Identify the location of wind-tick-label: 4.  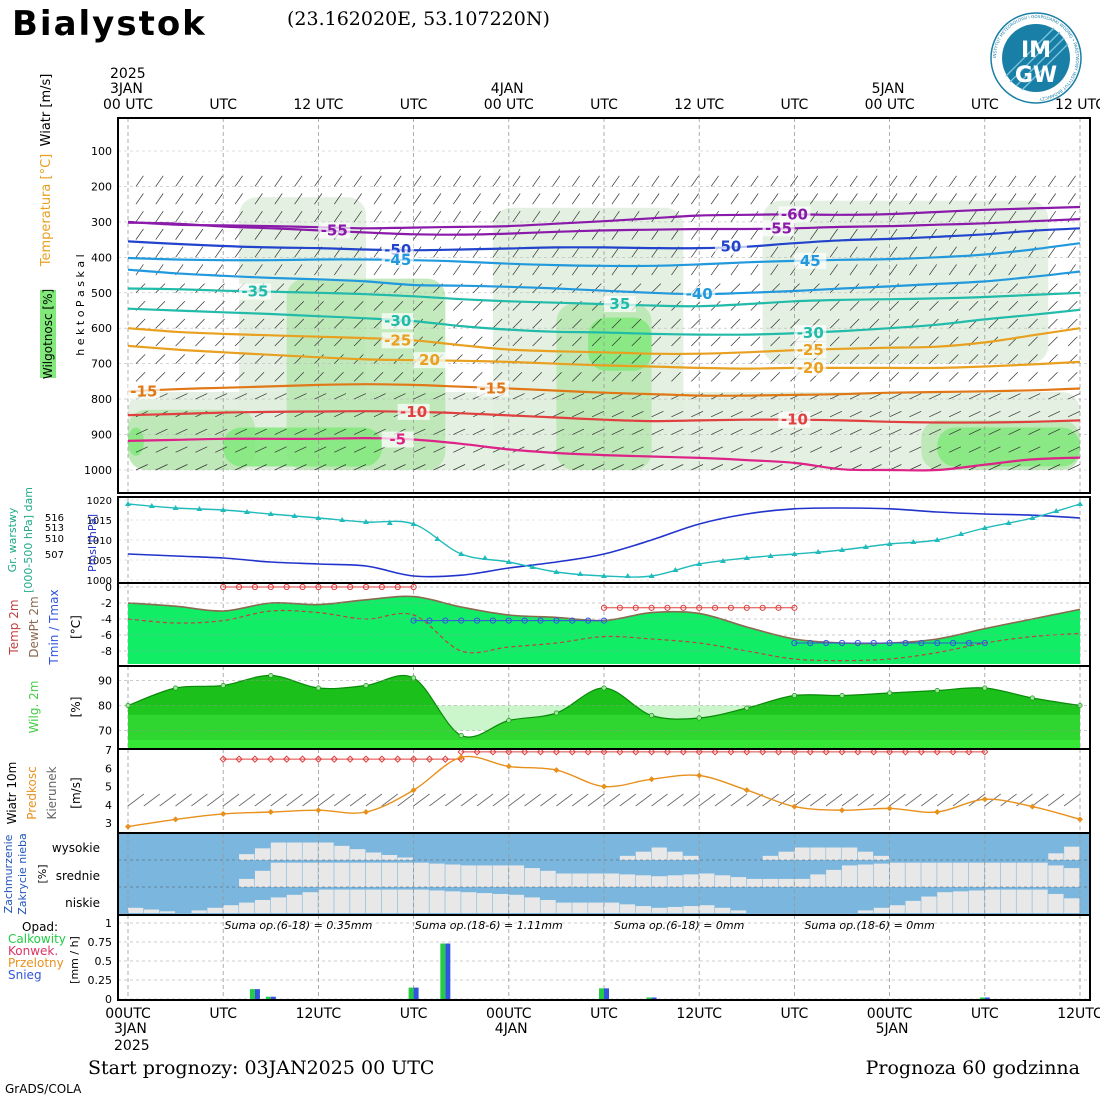
(108, 805).